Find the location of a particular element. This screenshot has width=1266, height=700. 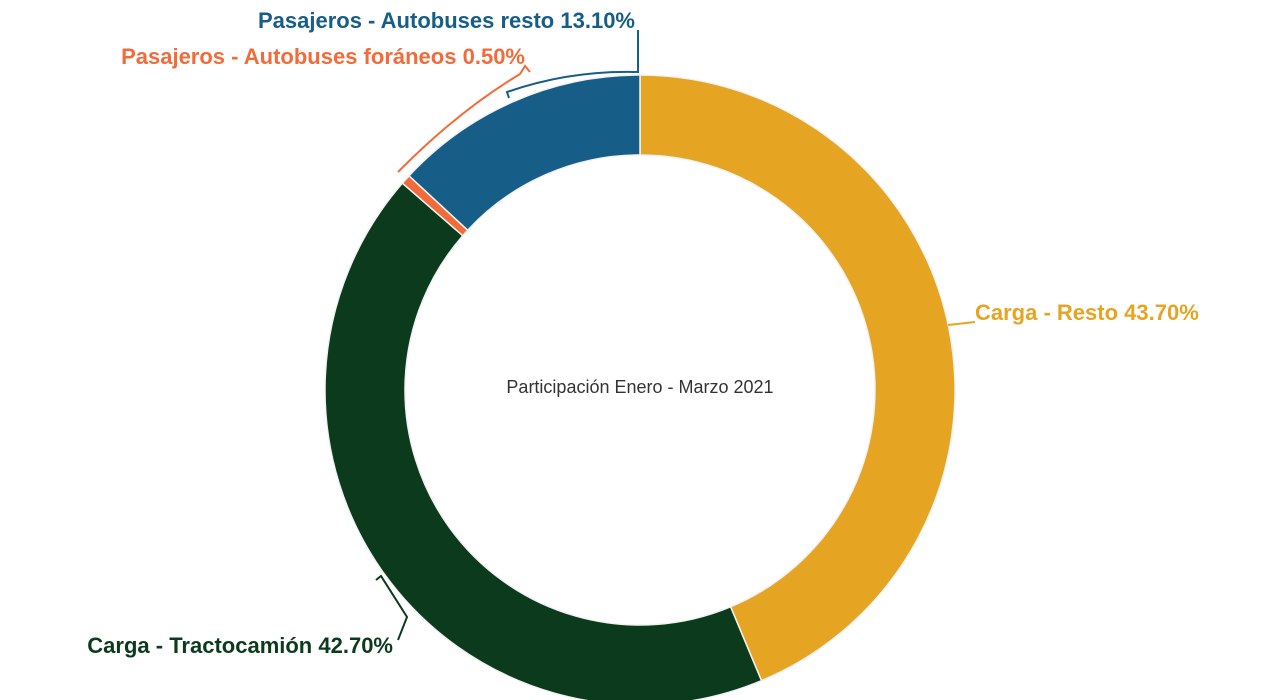

data-label: Pasajeros - Autobuses resto 13.10% is located at coordinates (446, 20).